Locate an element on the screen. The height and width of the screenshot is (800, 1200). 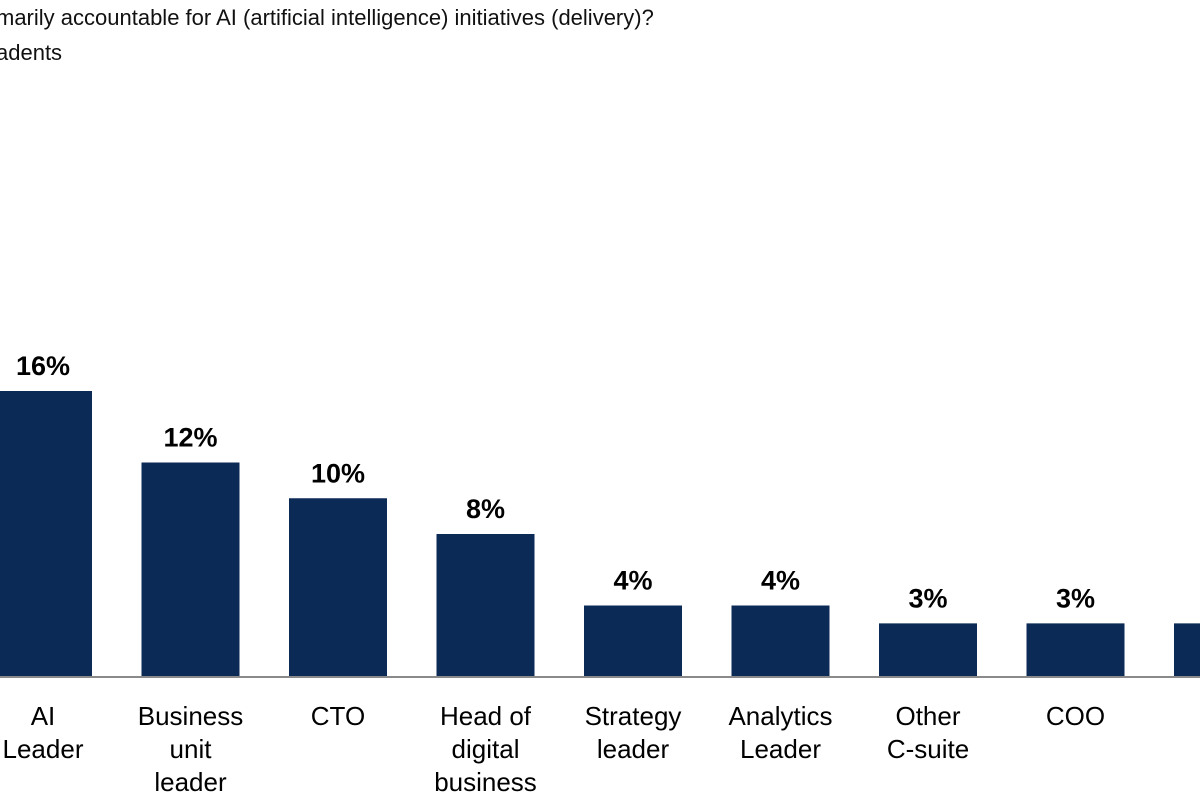
category-label-line: digital is located at coordinates (486, 749).